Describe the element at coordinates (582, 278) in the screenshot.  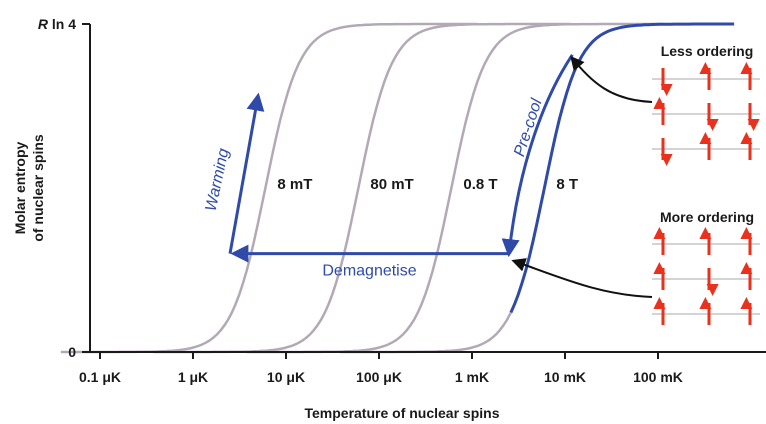
I see `more-ordering-pointer` at that location.